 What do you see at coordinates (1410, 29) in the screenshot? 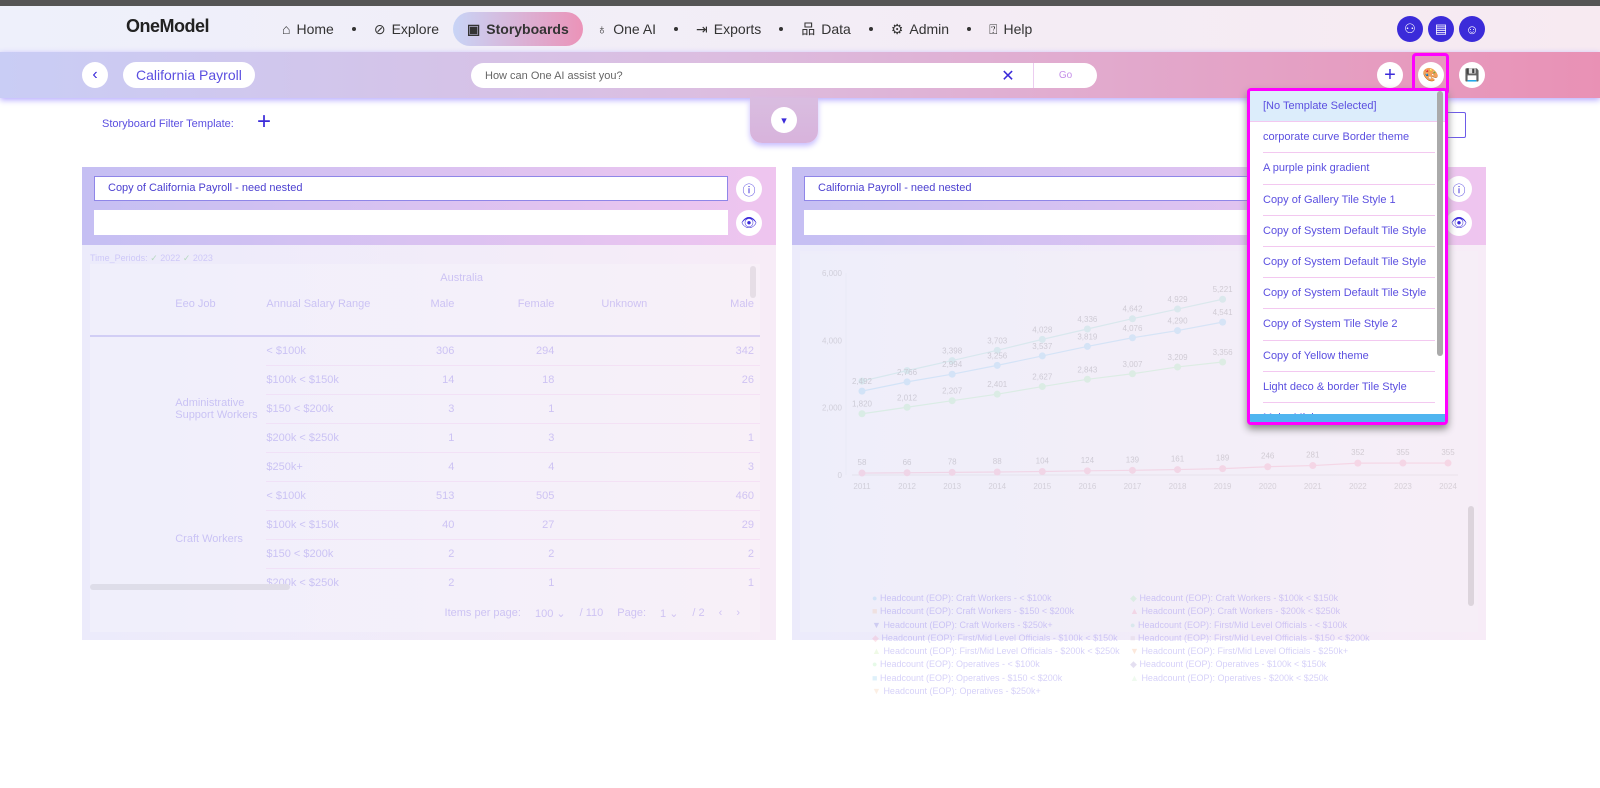
I see `org-chart-icon: ⚇` at bounding box center [1410, 29].